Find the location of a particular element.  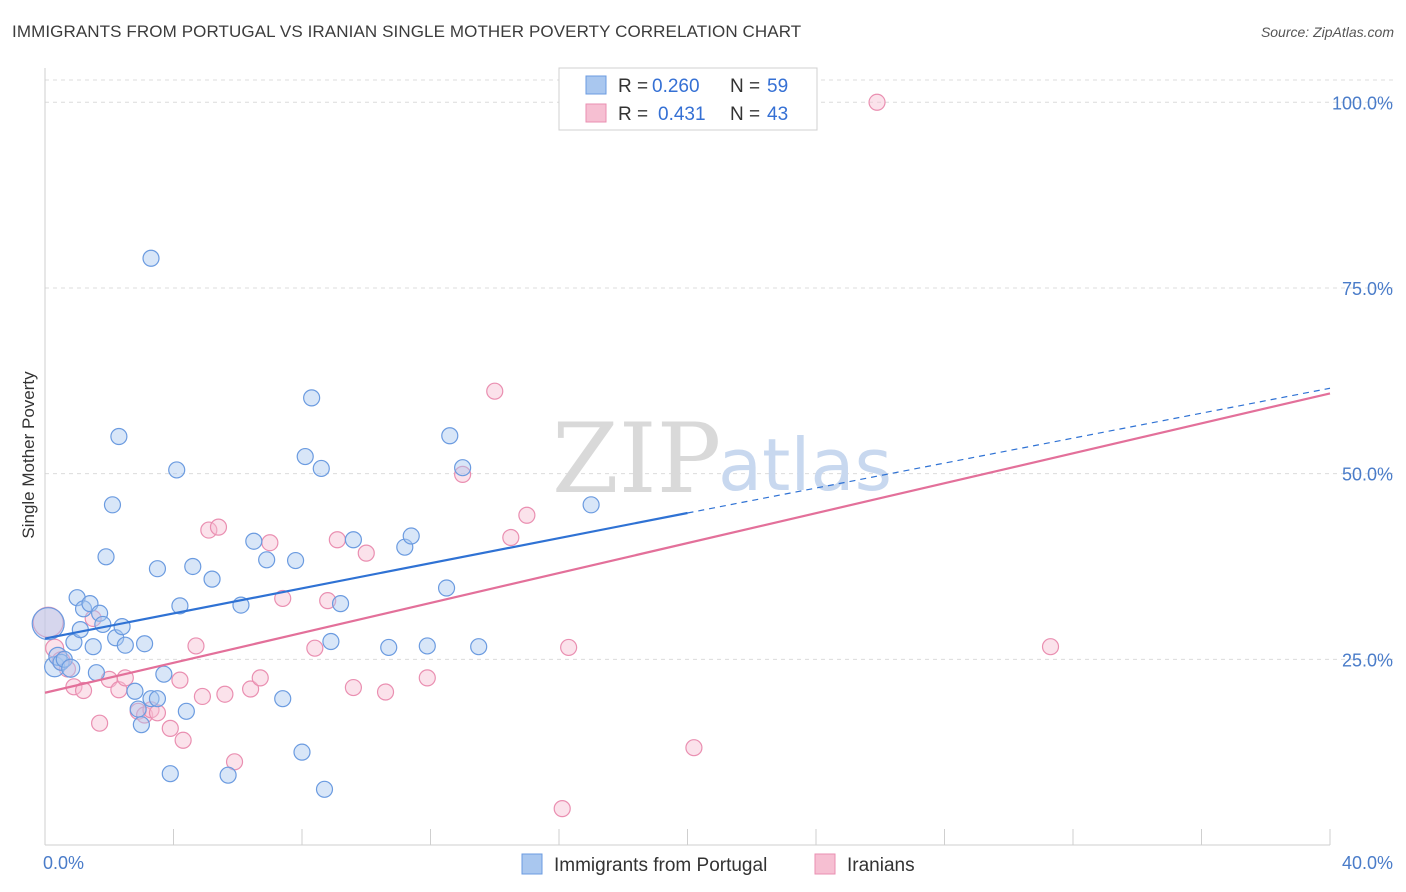

watermark-atlas: atlas is located at coordinates (805, 465).